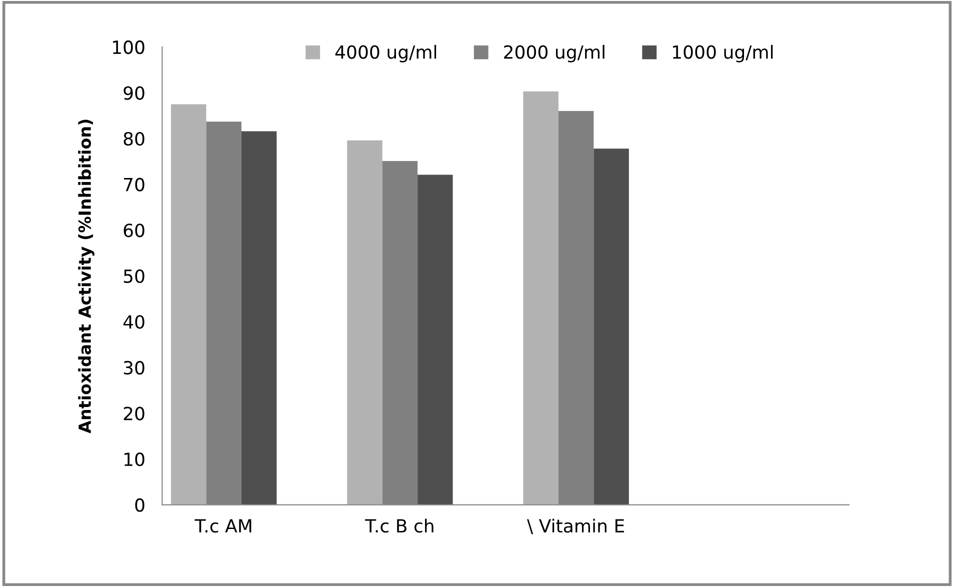 Image resolution: width=954 pixels, height=587 pixels. What do you see at coordinates (134, 93) in the screenshot?
I see `y-tick-label: 90` at bounding box center [134, 93].